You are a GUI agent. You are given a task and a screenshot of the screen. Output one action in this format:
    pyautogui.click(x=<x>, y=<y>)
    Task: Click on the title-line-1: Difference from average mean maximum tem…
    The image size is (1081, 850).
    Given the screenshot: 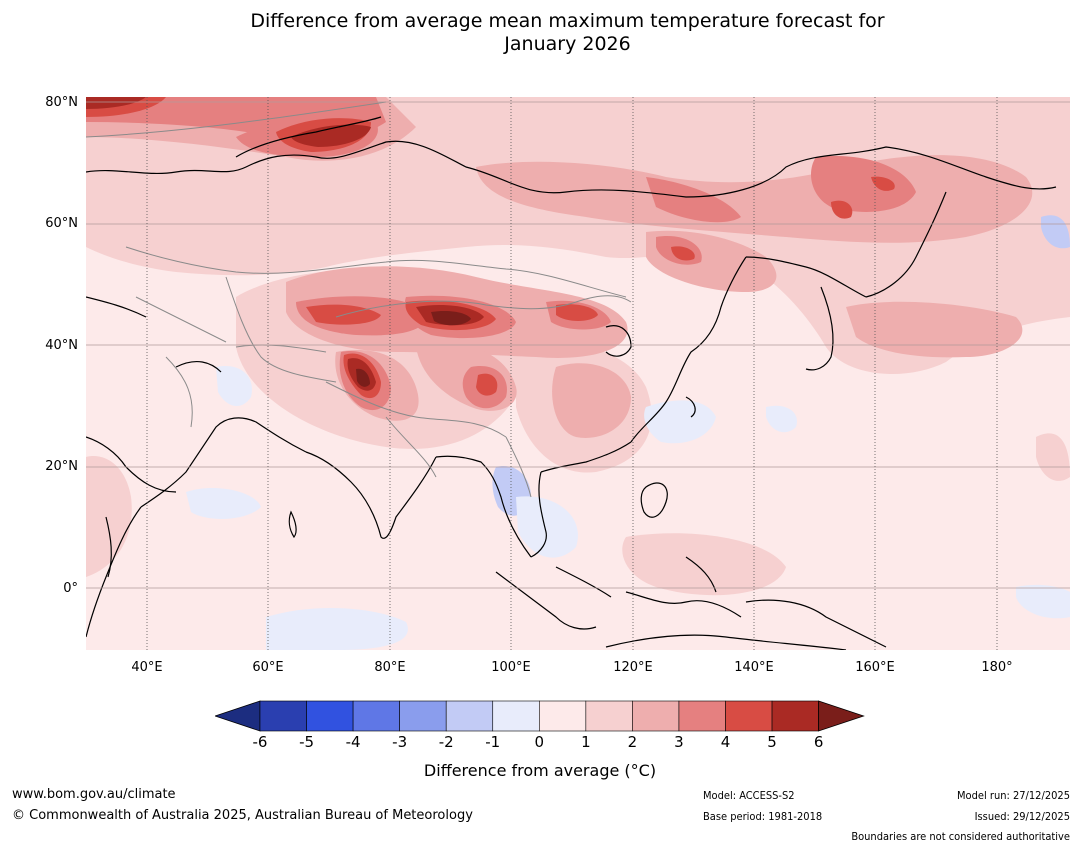 What is the action you would take?
    pyautogui.click(x=567, y=21)
    